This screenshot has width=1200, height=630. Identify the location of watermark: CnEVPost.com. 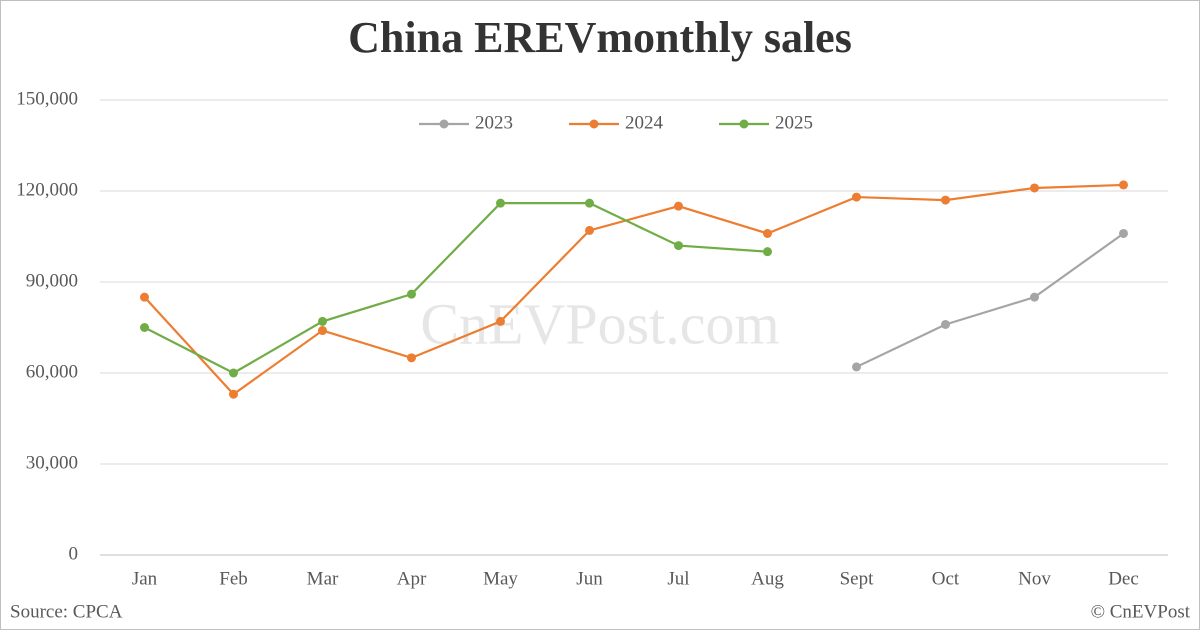
(599, 323).